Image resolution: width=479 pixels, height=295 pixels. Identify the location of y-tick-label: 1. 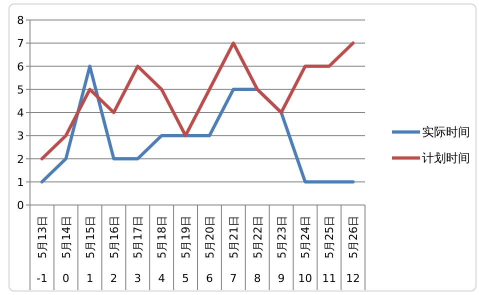
(20, 182).